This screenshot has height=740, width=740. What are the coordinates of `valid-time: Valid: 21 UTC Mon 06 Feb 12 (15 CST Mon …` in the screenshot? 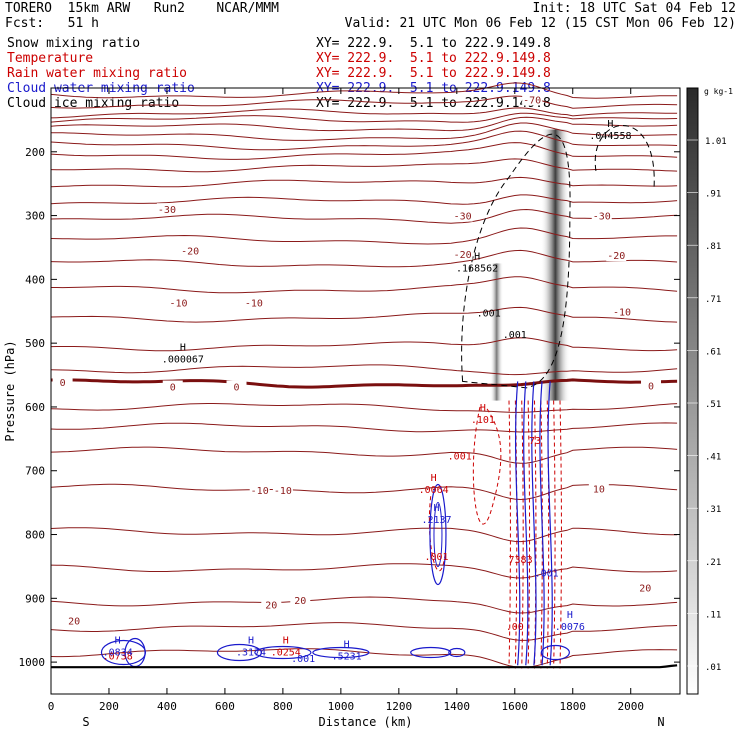 It's located at (540, 23).